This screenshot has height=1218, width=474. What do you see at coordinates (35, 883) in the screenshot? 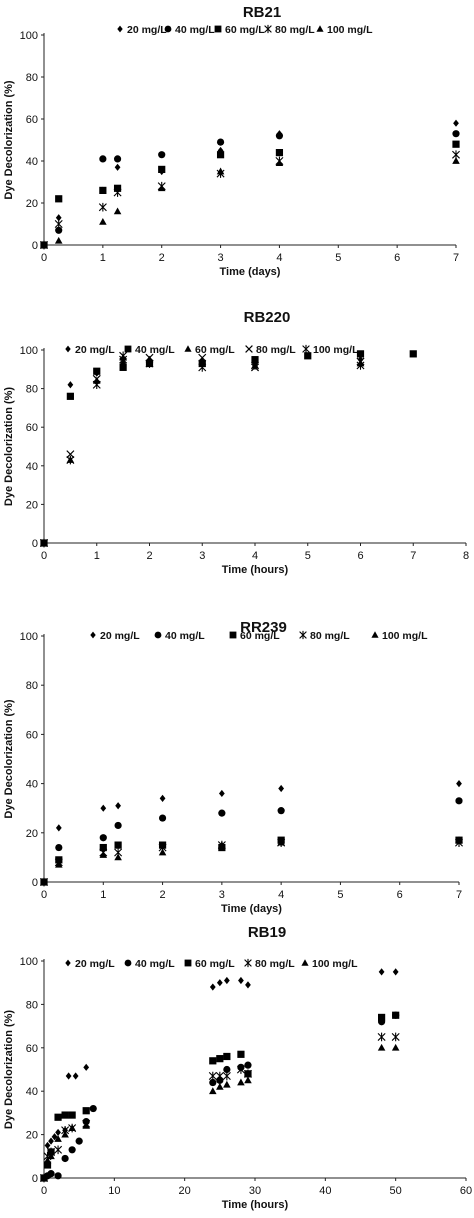
I see `y-tick-label: 0` at bounding box center [35, 883].